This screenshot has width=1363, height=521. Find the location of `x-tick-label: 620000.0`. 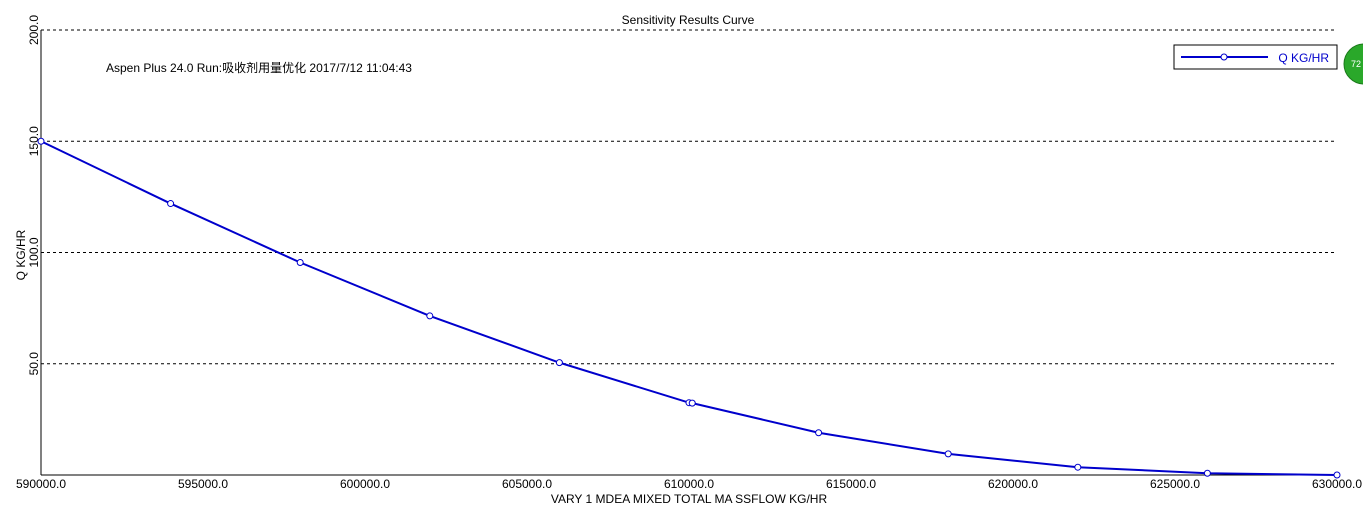

x-tick-label: 620000.0 is located at coordinates (1013, 484).